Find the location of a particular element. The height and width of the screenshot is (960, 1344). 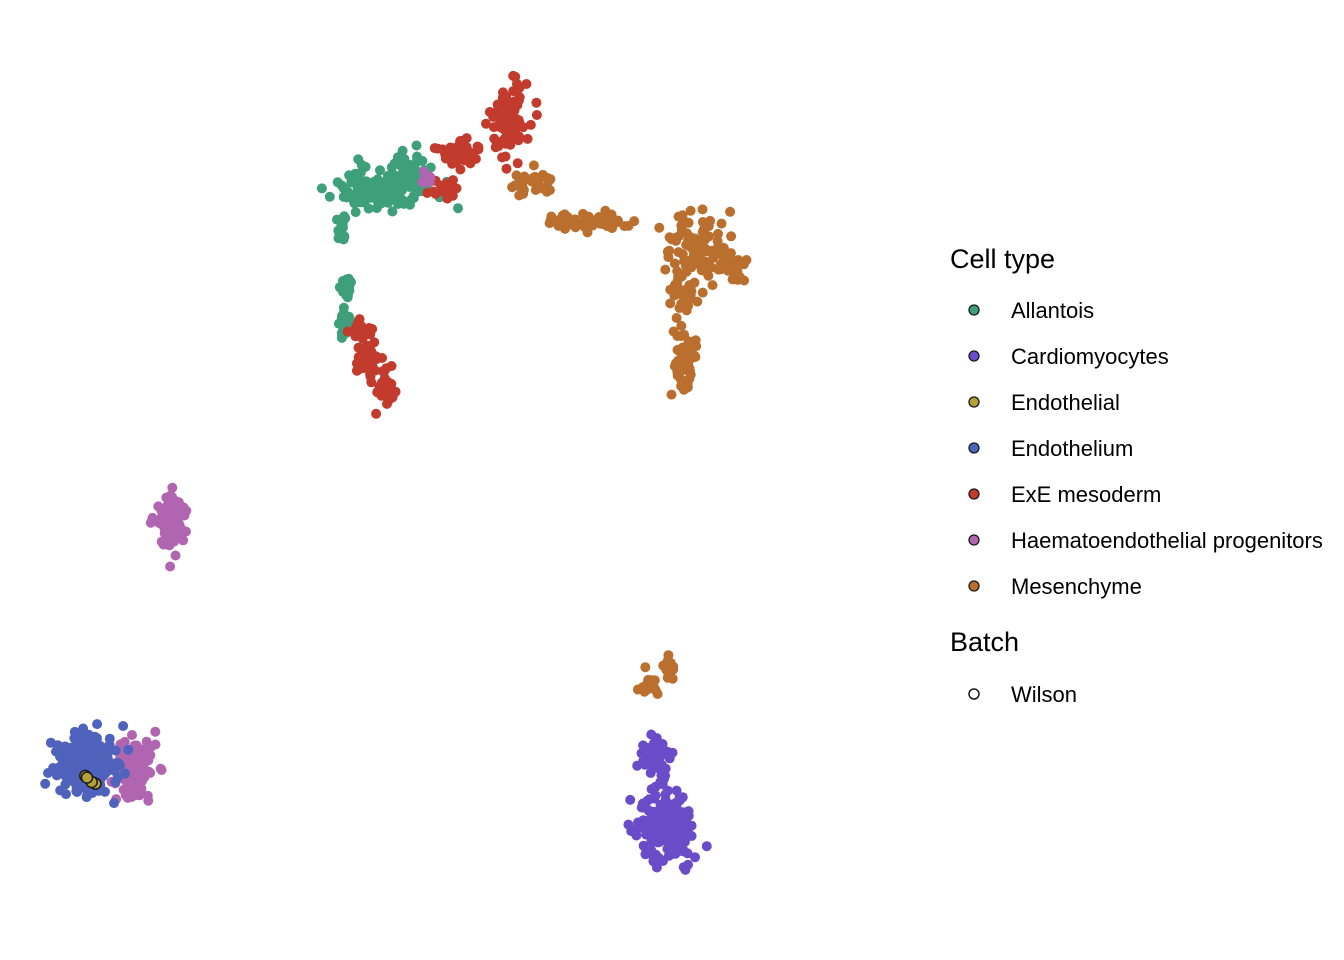

legend-key-cardiomyocytes is located at coordinates (974, 356).